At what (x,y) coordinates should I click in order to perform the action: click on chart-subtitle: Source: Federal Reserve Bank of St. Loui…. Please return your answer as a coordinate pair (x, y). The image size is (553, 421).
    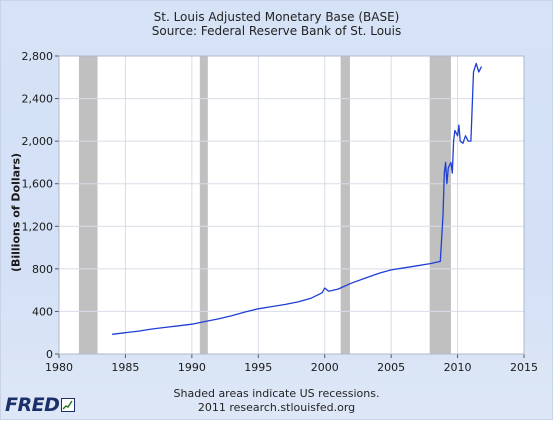
    Looking at the image, I should click on (276, 31).